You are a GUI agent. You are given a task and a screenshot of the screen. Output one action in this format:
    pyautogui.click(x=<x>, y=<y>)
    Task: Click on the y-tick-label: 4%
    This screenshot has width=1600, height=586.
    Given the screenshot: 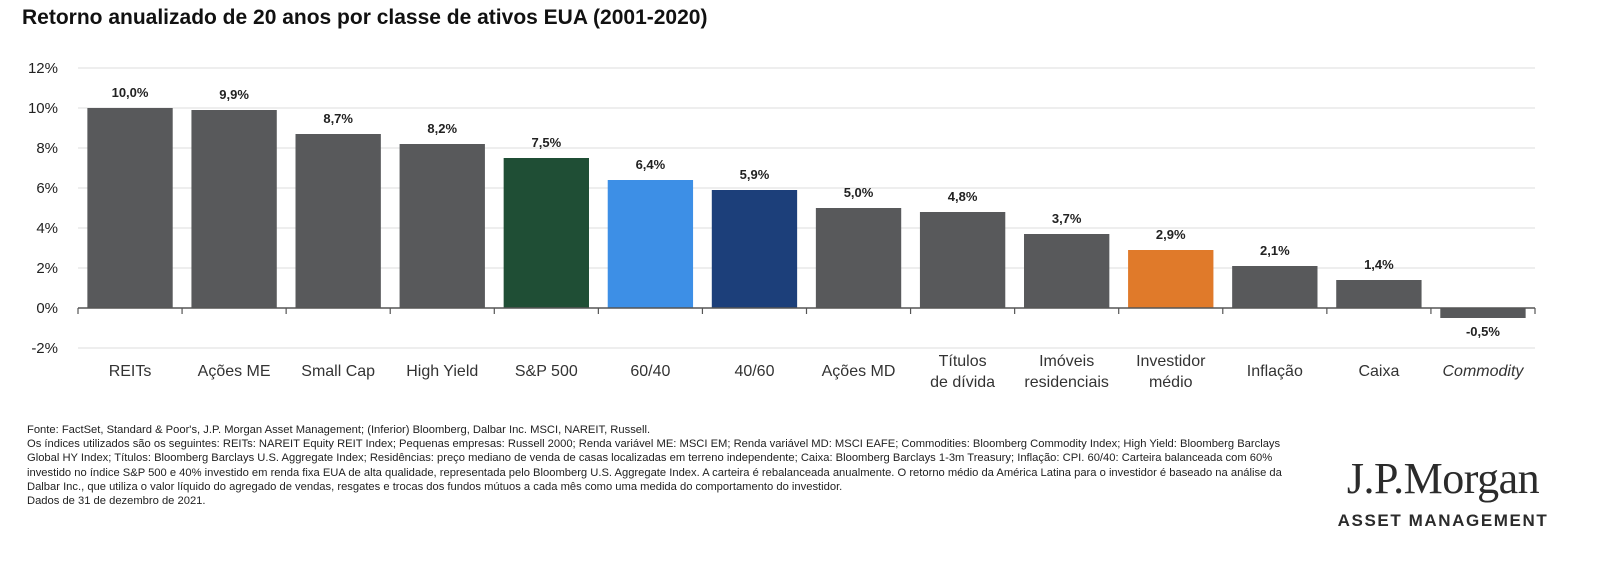 What is the action you would take?
    pyautogui.click(x=47, y=228)
    